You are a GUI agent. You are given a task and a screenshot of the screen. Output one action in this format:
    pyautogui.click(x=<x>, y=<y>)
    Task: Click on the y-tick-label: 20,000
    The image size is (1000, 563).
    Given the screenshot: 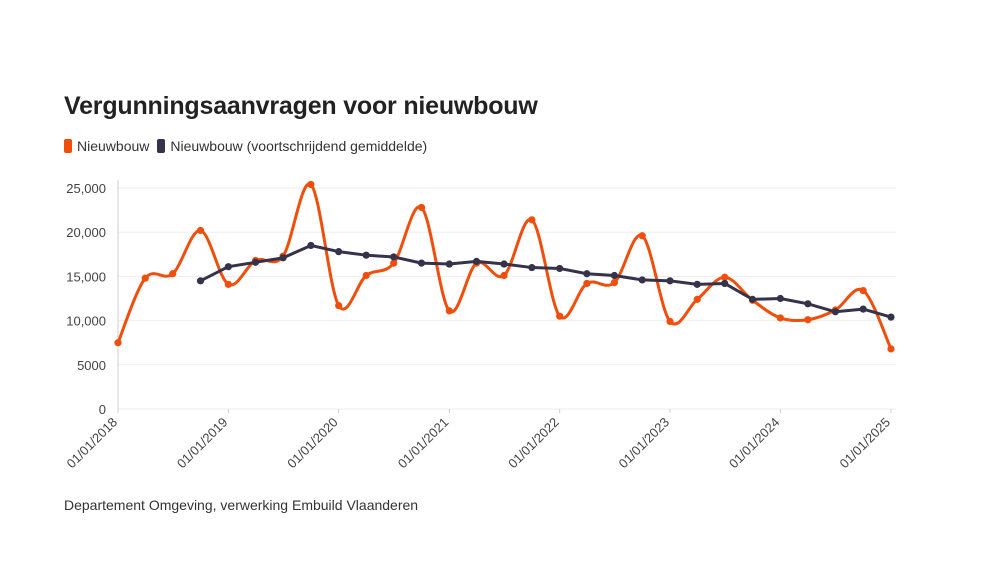 What is the action you would take?
    pyautogui.click(x=86, y=232)
    